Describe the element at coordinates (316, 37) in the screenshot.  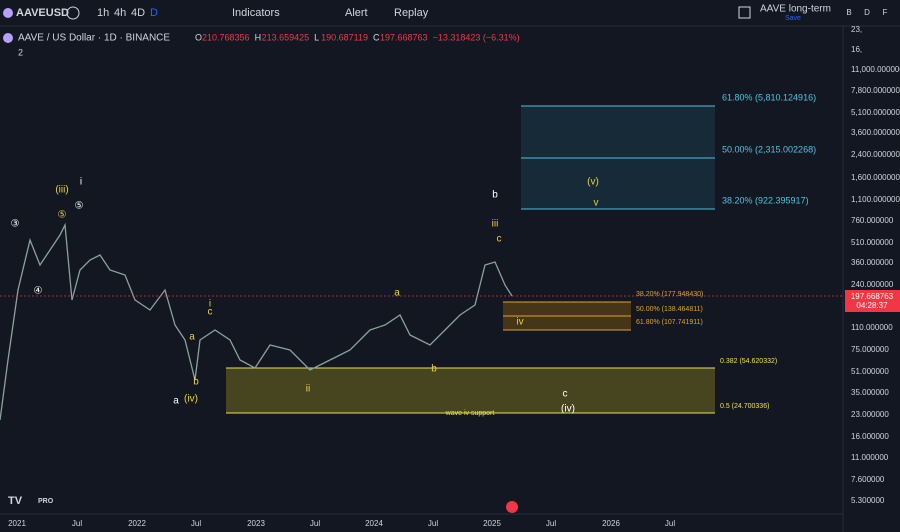
I see `ohlc-label: L` at that location.